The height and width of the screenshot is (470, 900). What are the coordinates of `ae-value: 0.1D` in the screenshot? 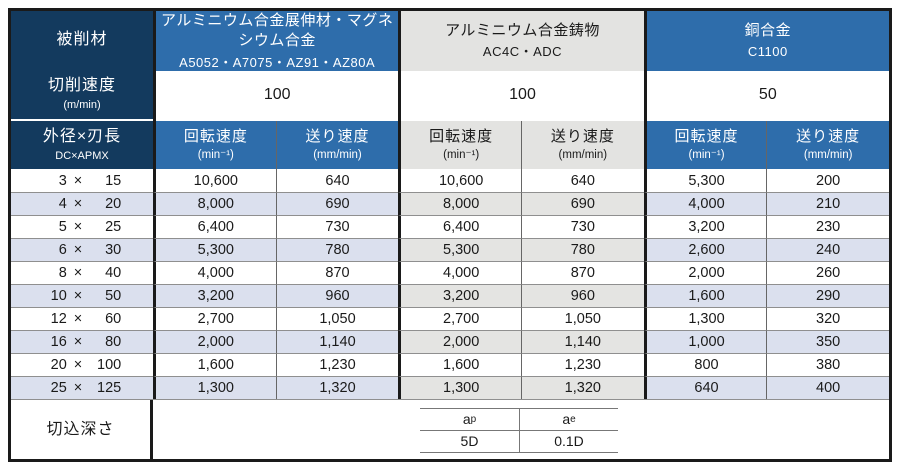 It's located at (568, 441).